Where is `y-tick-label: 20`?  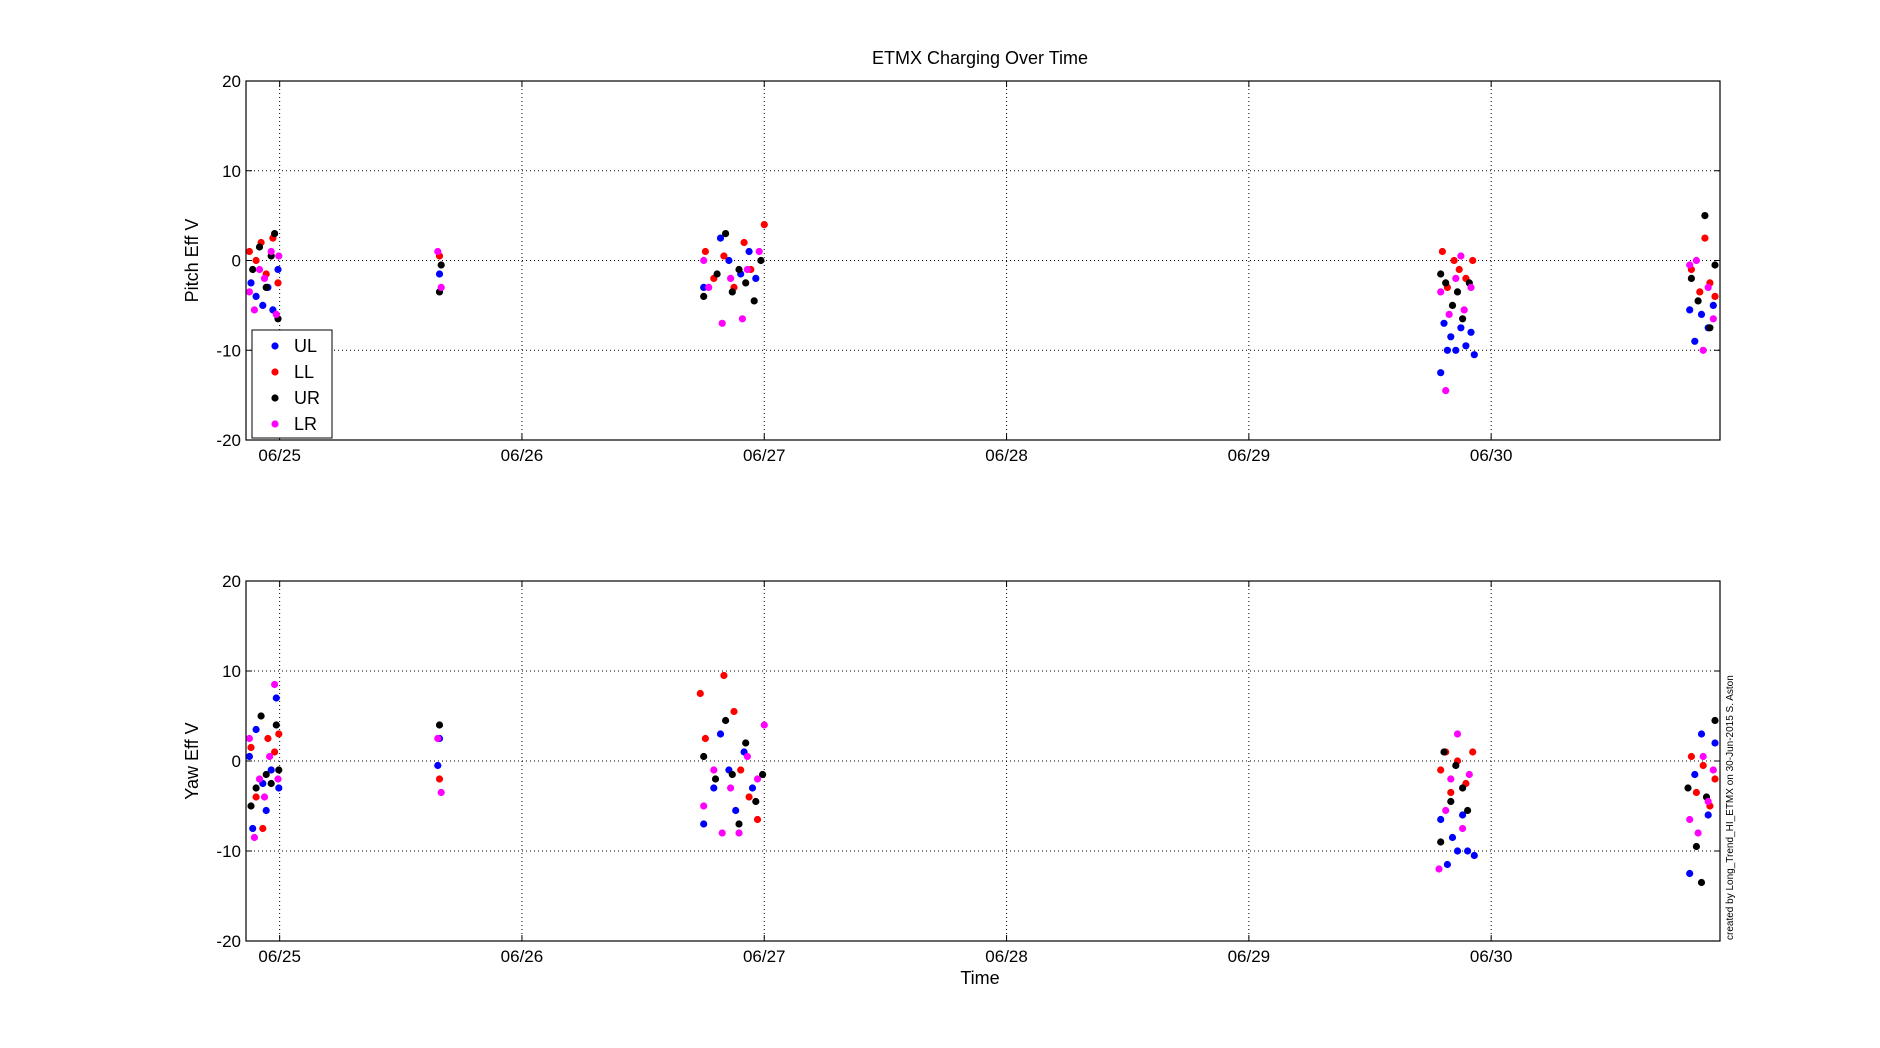
y-tick-label: 20 is located at coordinates (231, 581).